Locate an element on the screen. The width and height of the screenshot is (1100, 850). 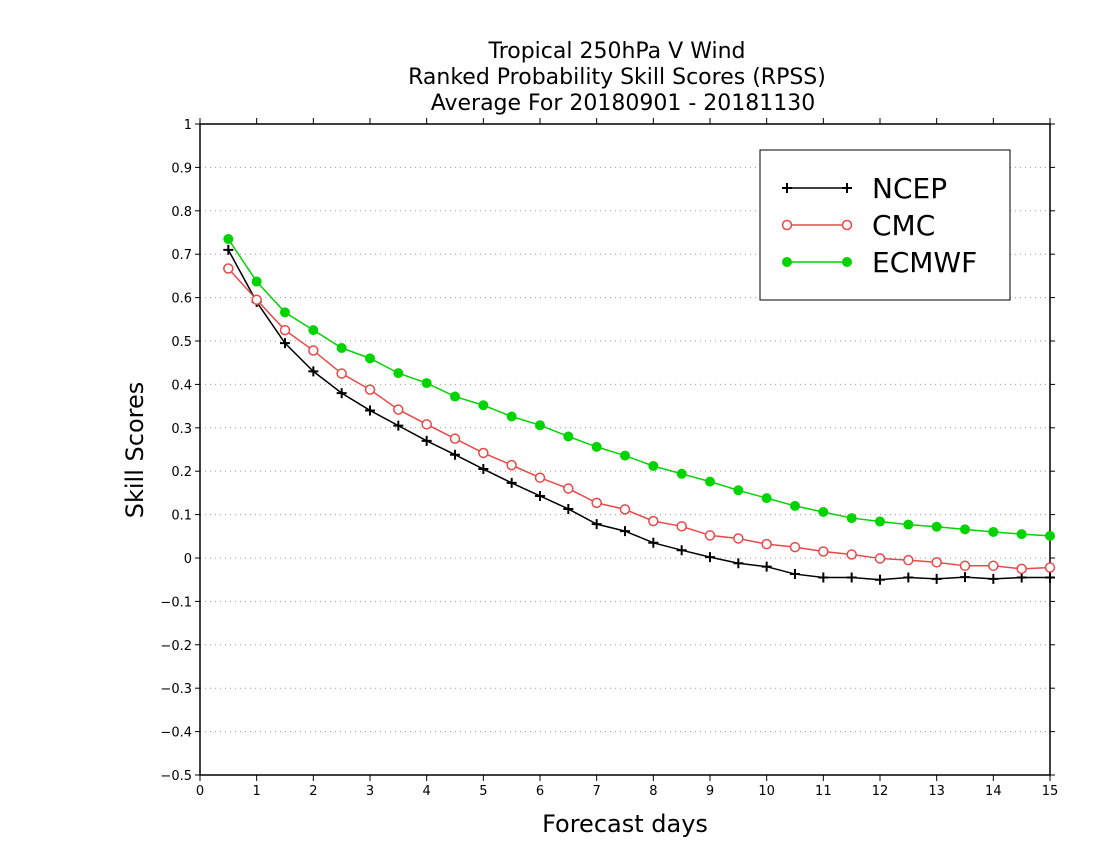
x-axis-label: Forecast days is located at coordinates (625, 824).